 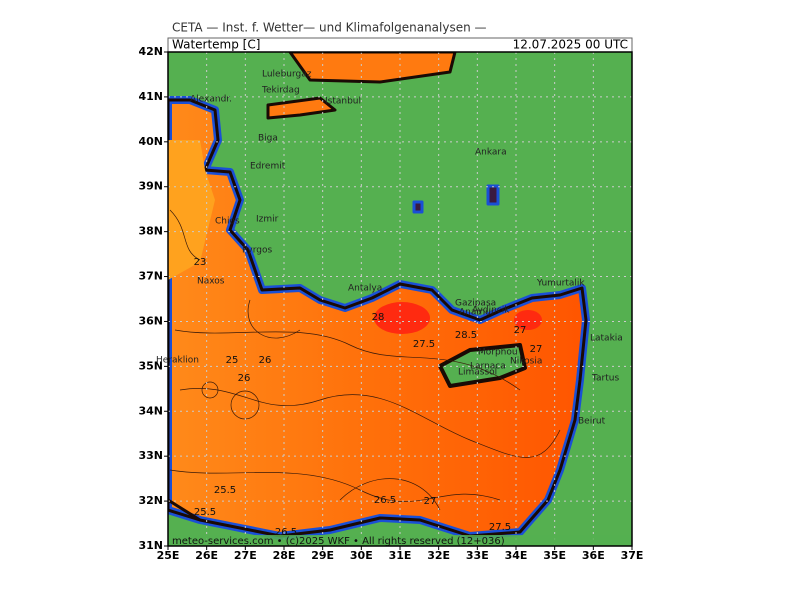 I want to click on city-label: Larnaca, so click(x=488, y=367).